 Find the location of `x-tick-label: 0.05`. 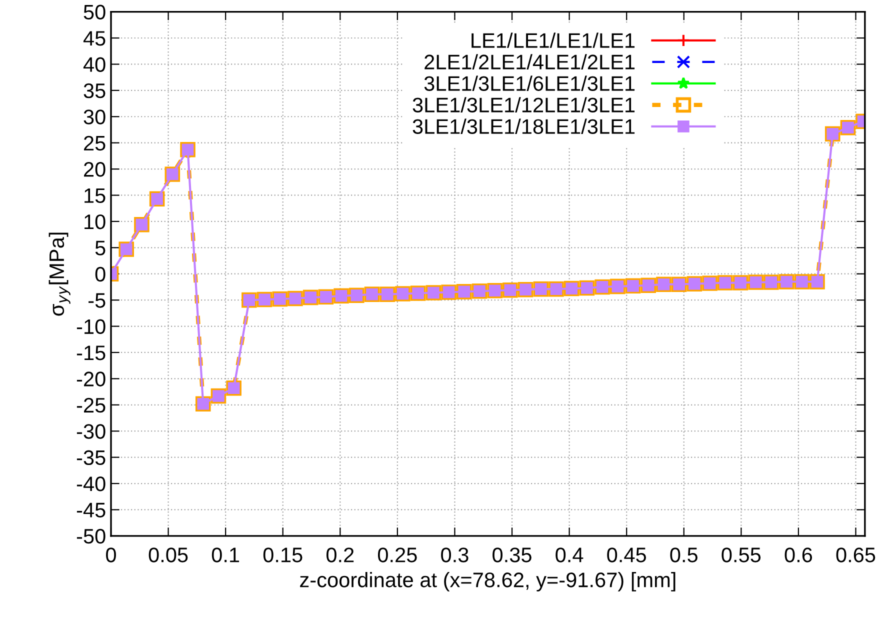

x-tick-label: 0.05 is located at coordinates (168, 555).